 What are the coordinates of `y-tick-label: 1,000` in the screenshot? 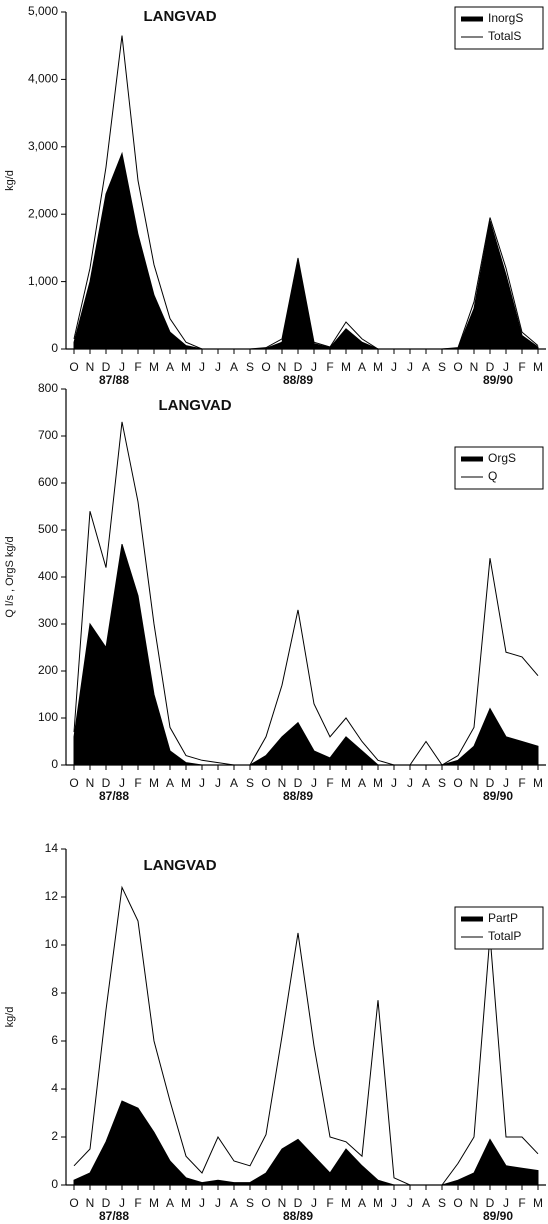 It's located at (43, 281).